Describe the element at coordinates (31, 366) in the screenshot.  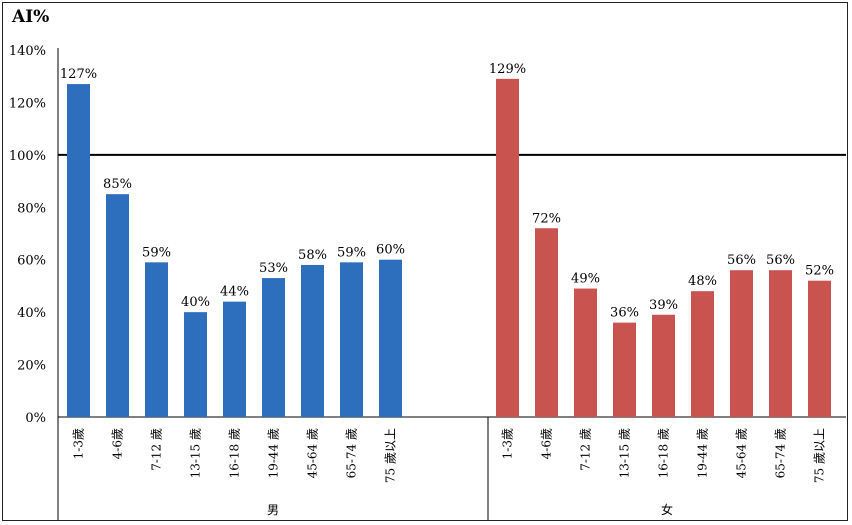
I see `y-tick-label: 20%` at that location.